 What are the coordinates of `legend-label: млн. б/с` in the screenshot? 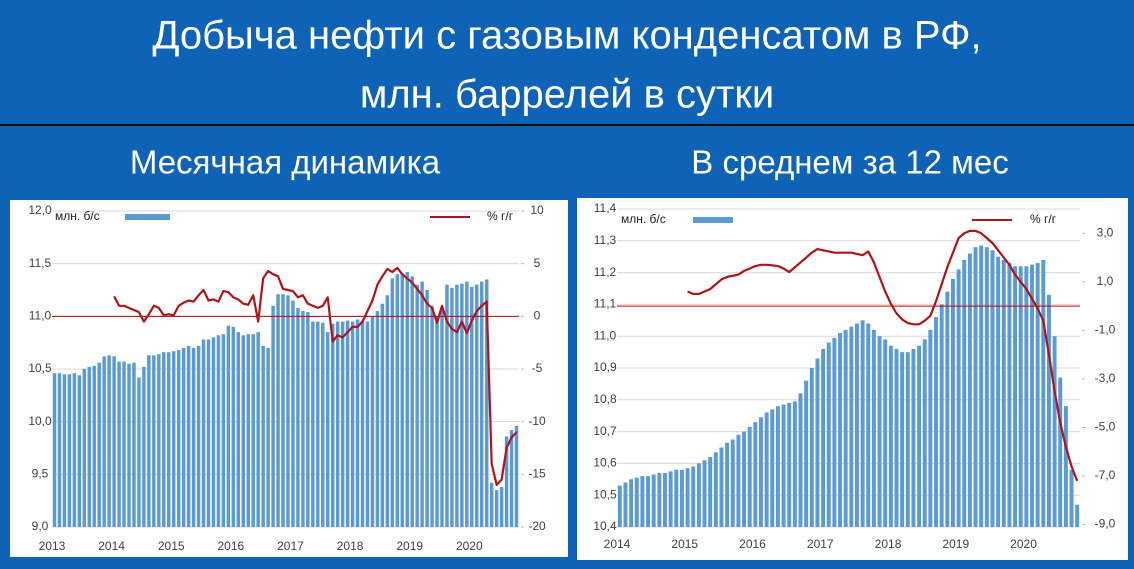 It's located at (77, 216).